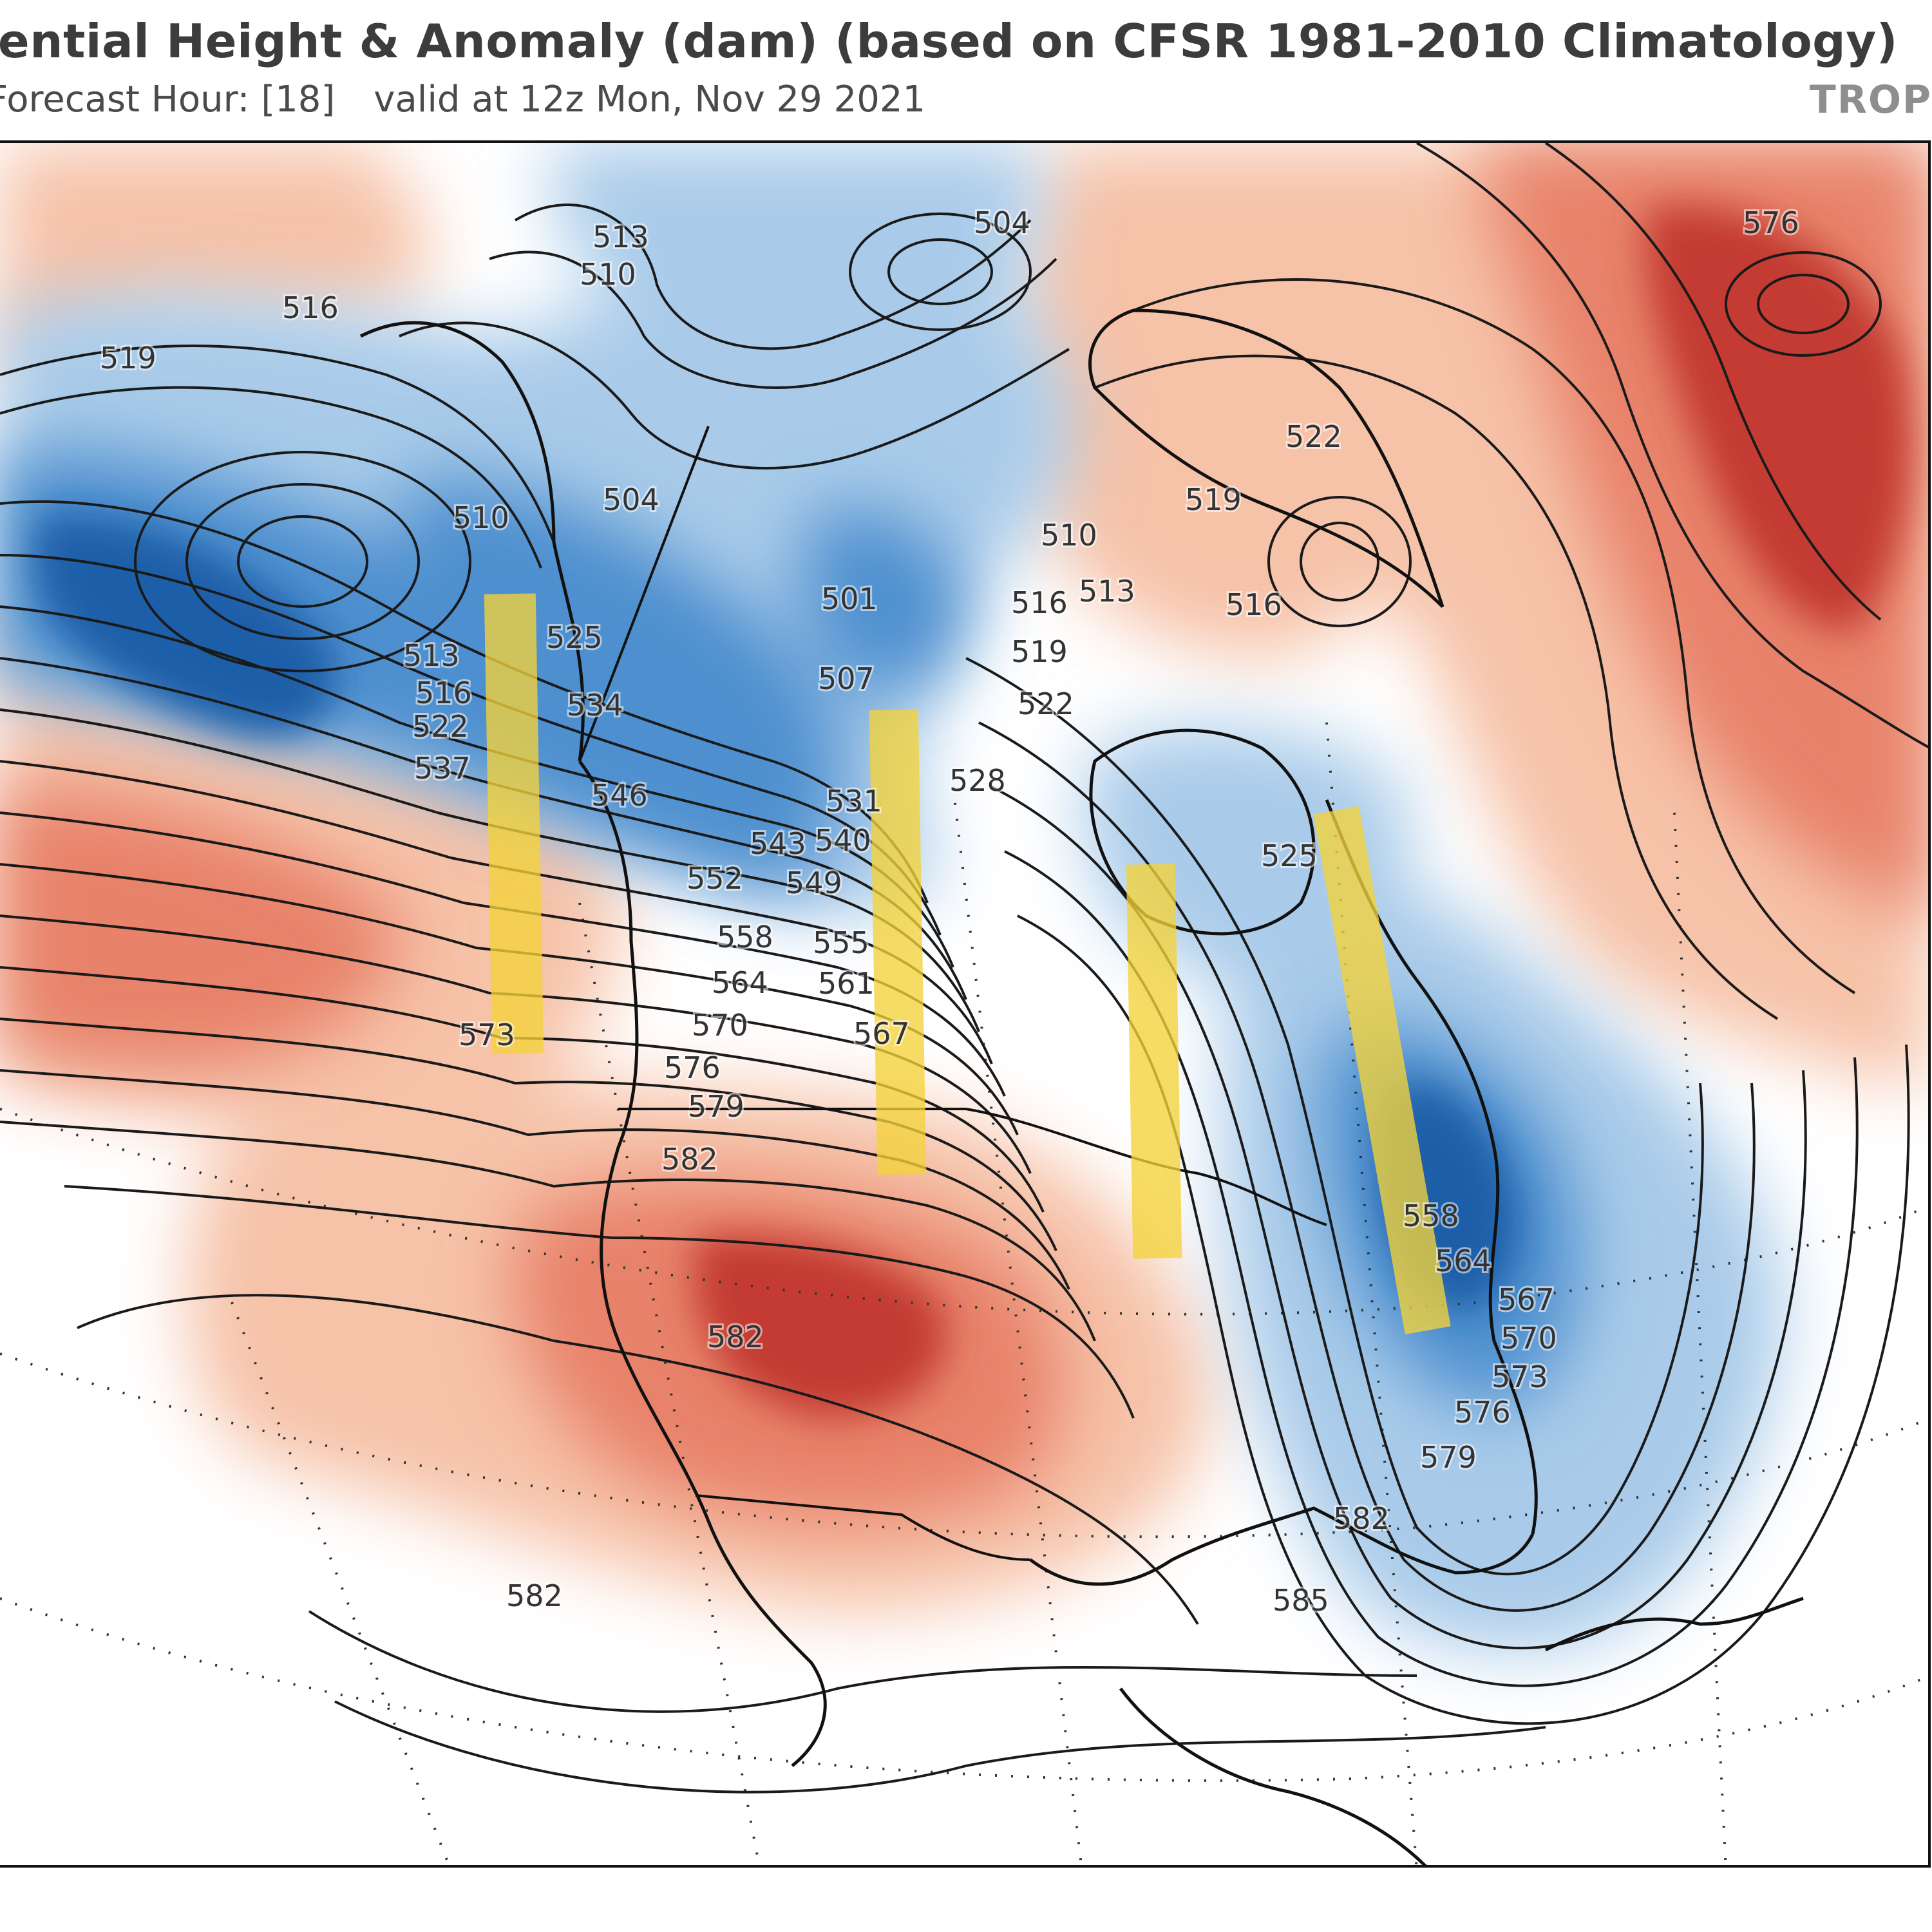 The width and height of the screenshot is (1932, 1932). Describe the element at coordinates (898, 942) in the screenshot. I see `highlight-bar-rockies` at that location.